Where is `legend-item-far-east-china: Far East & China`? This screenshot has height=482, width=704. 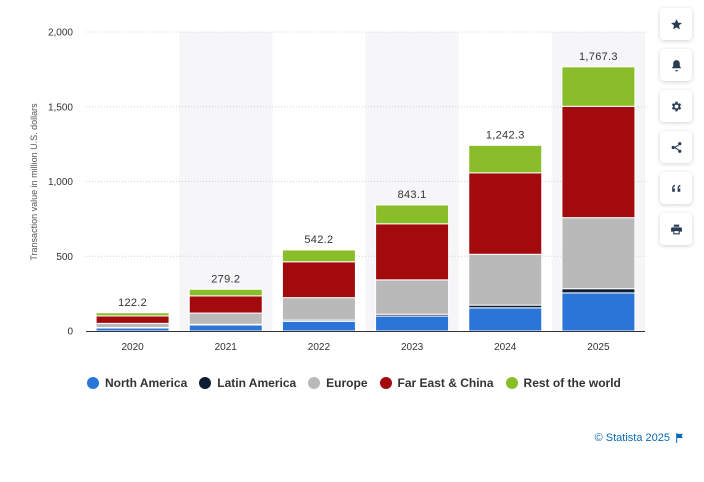
legend-item-far-east-china: Far East & China is located at coordinates (436, 383).